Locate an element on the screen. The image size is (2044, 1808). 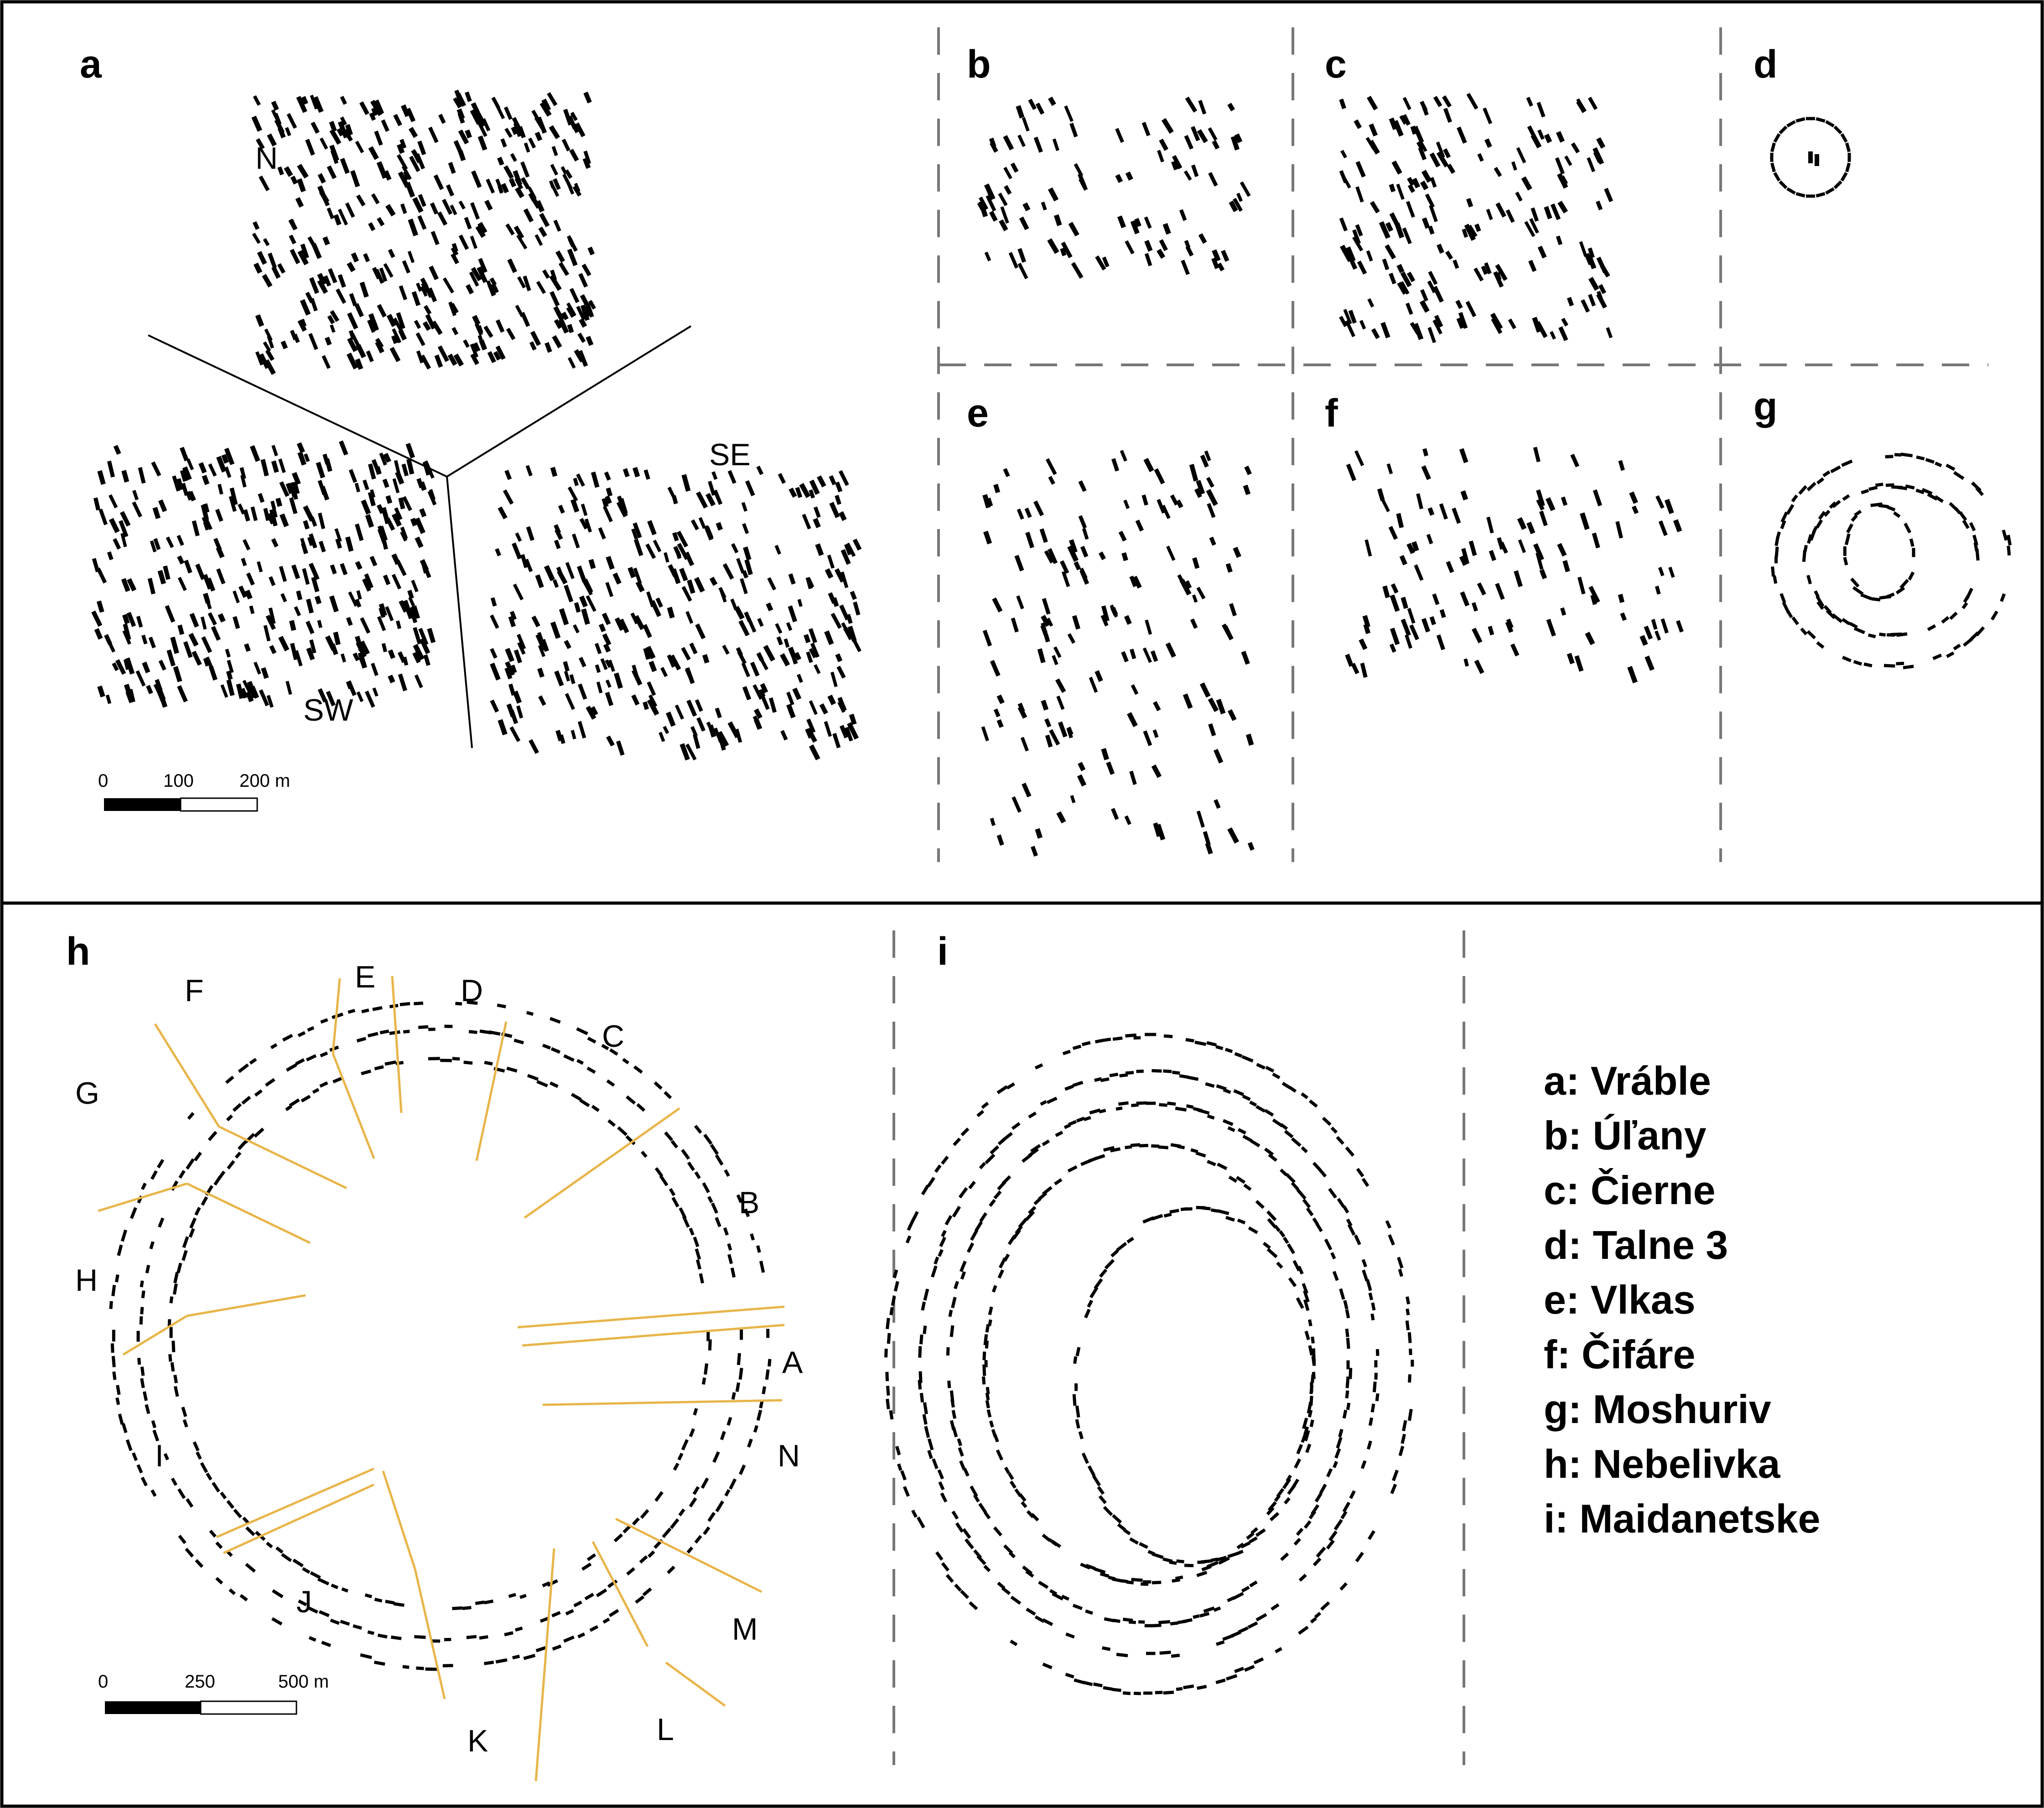
sector-label-b: B is located at coordinates (749, 1202).